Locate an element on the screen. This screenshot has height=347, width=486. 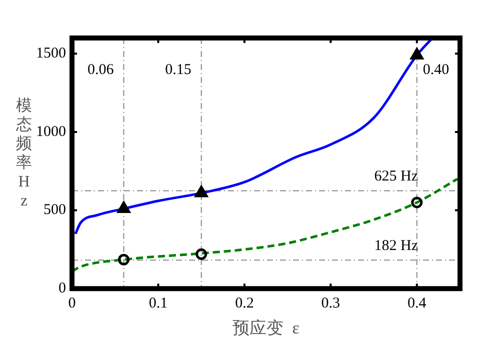
x-tick-label: 0 is located at coordinates (72, 304).